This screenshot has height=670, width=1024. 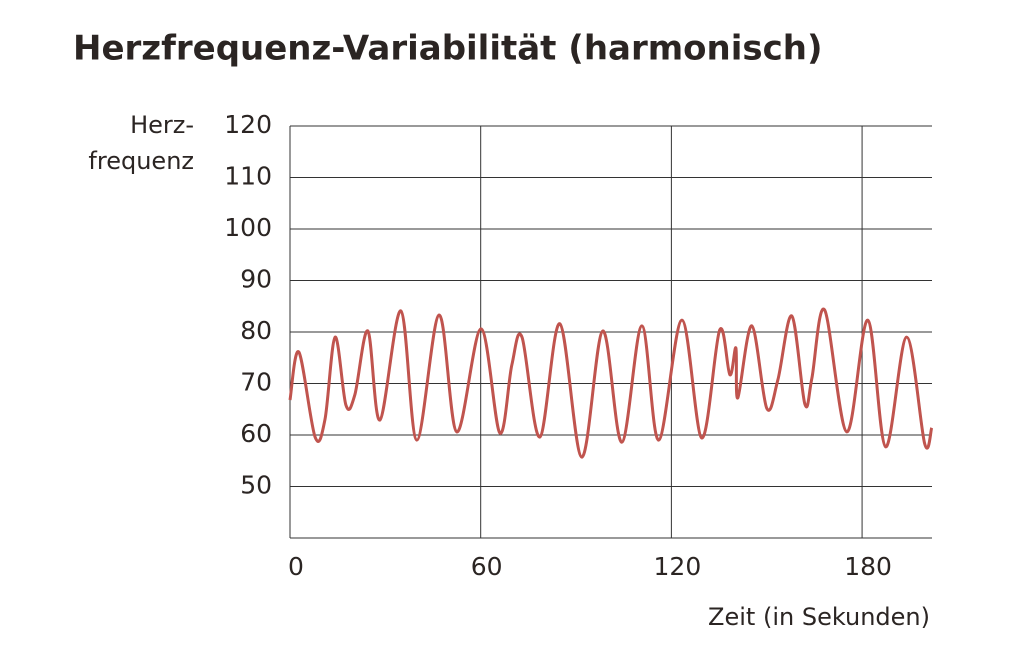 What do you see at coordinates (819, 617) in the screenshot?
I see `x-axis-label: Zeit (in Sekunden)` at bounding box center [819, 617].